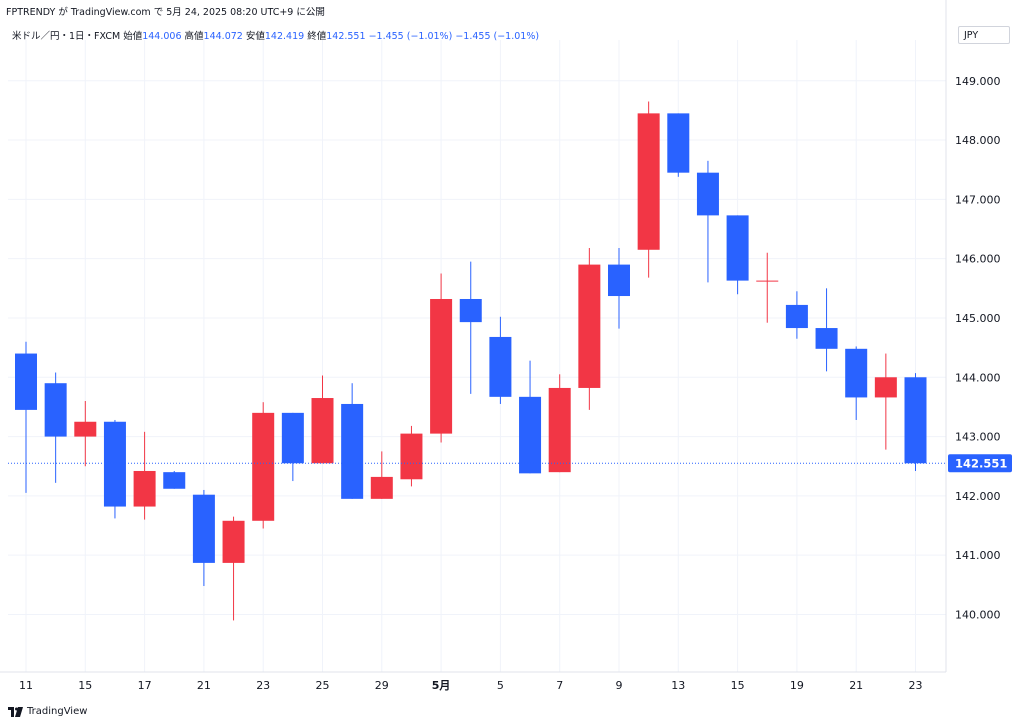 The width and height of the screenshot is (1024, 726). Describe the element at coordinates (57, 711) in the screenshot. I see `footer-brand-label: TradingView` at that location.